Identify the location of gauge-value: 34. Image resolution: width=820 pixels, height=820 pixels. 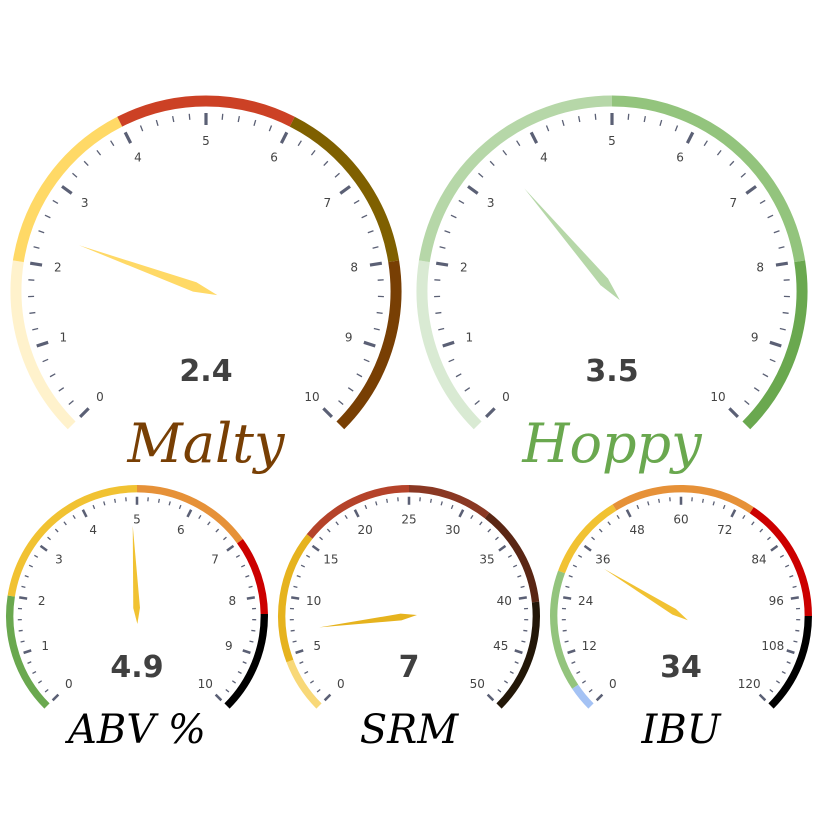
(681, 667).